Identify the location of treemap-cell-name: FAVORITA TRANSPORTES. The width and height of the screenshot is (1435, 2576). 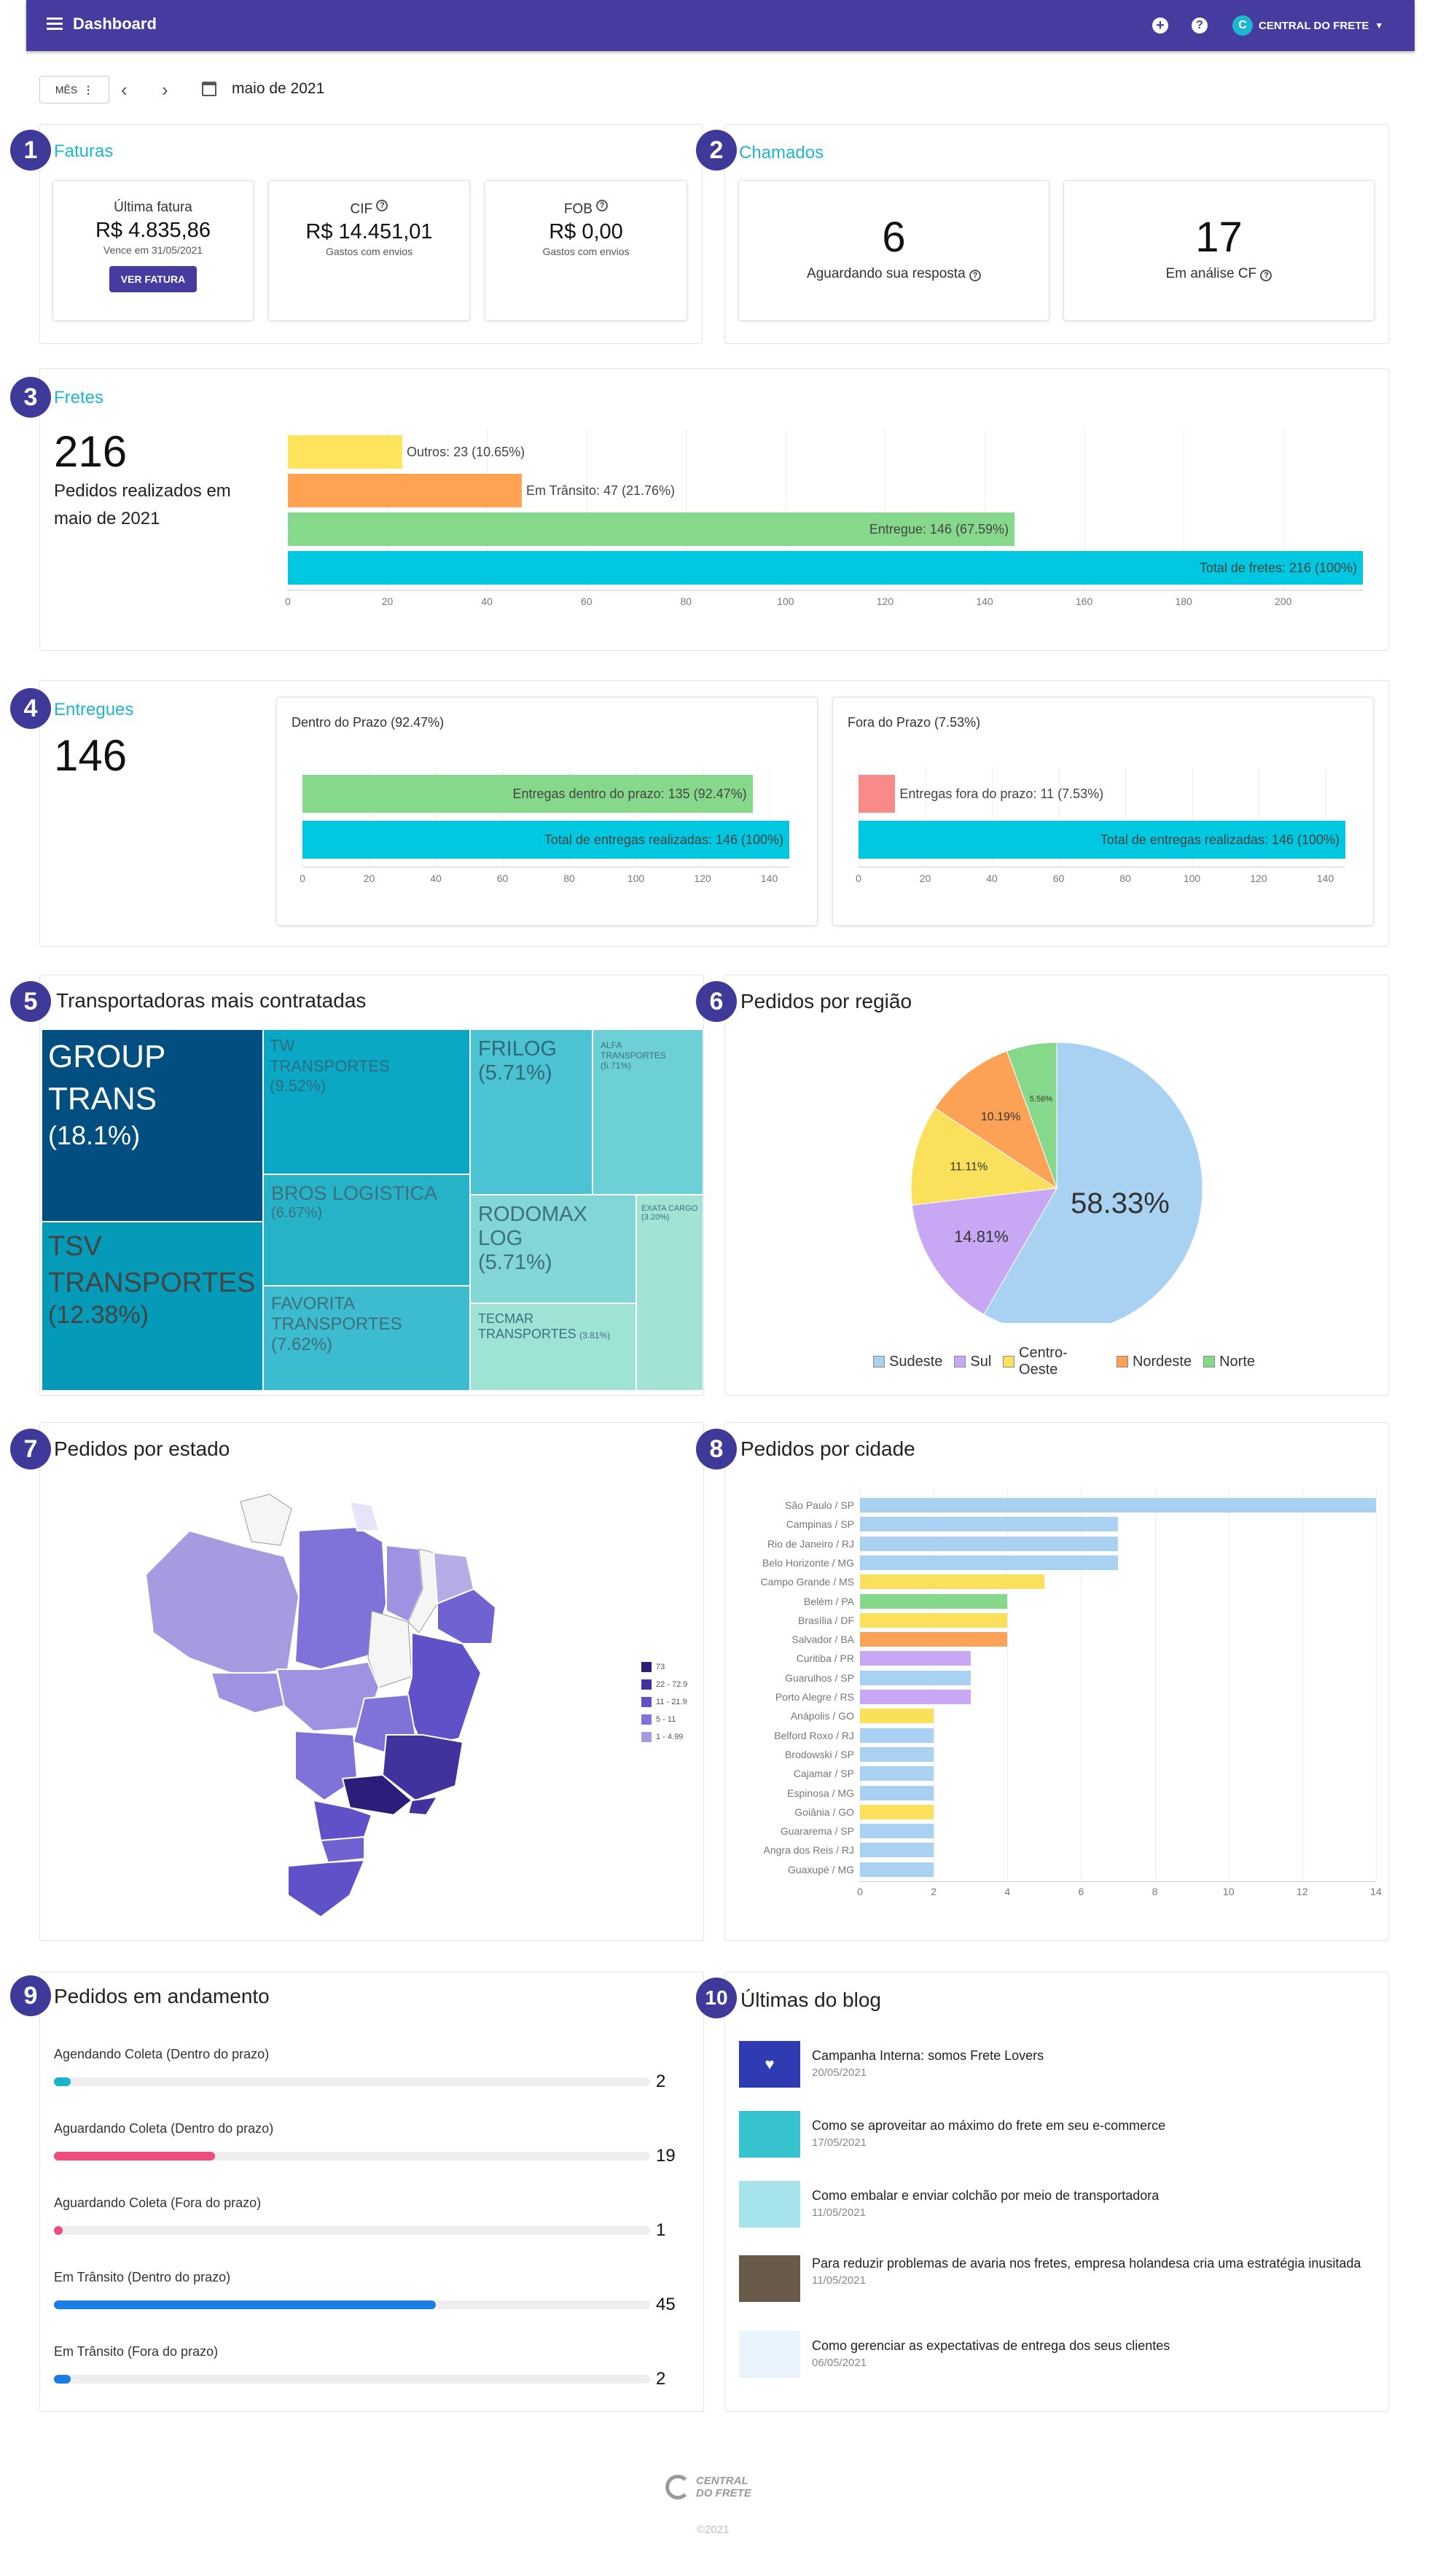
(336, 1314).